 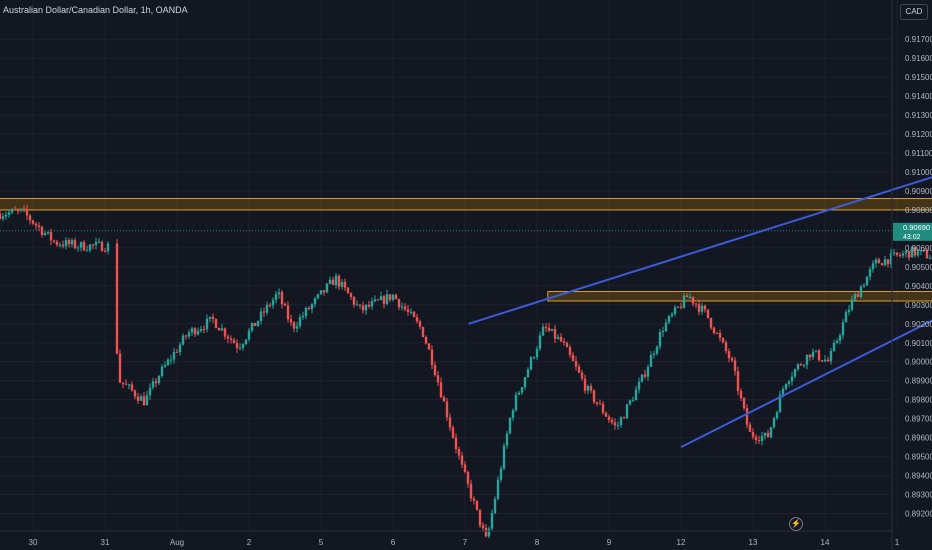 What do you see at coordinates (918, 77) in the screenshot?
I see `price-tick-label: 0.91500` at bounding box center [918, 77].